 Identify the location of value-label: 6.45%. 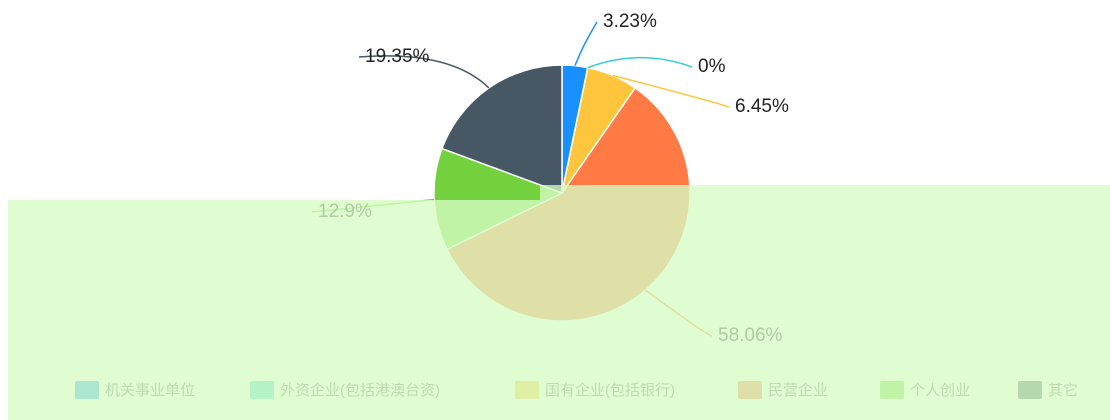
(762, 106).